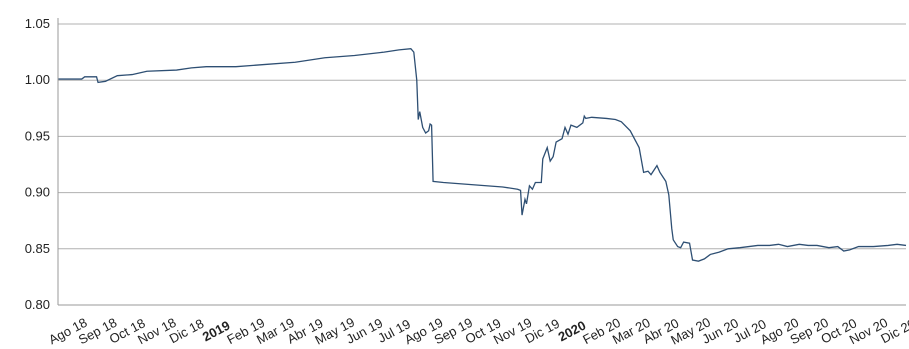  What do you see at coordinates (37, 79) in the screenshot?
I see `y-tick-label: 1.00` at bounding box center [37, 79].